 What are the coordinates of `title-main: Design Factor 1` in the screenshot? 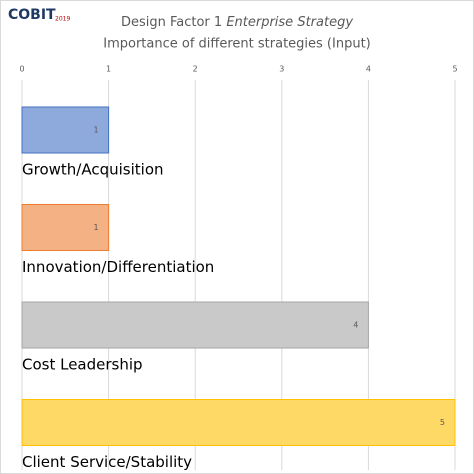 It's located at (171, 22).